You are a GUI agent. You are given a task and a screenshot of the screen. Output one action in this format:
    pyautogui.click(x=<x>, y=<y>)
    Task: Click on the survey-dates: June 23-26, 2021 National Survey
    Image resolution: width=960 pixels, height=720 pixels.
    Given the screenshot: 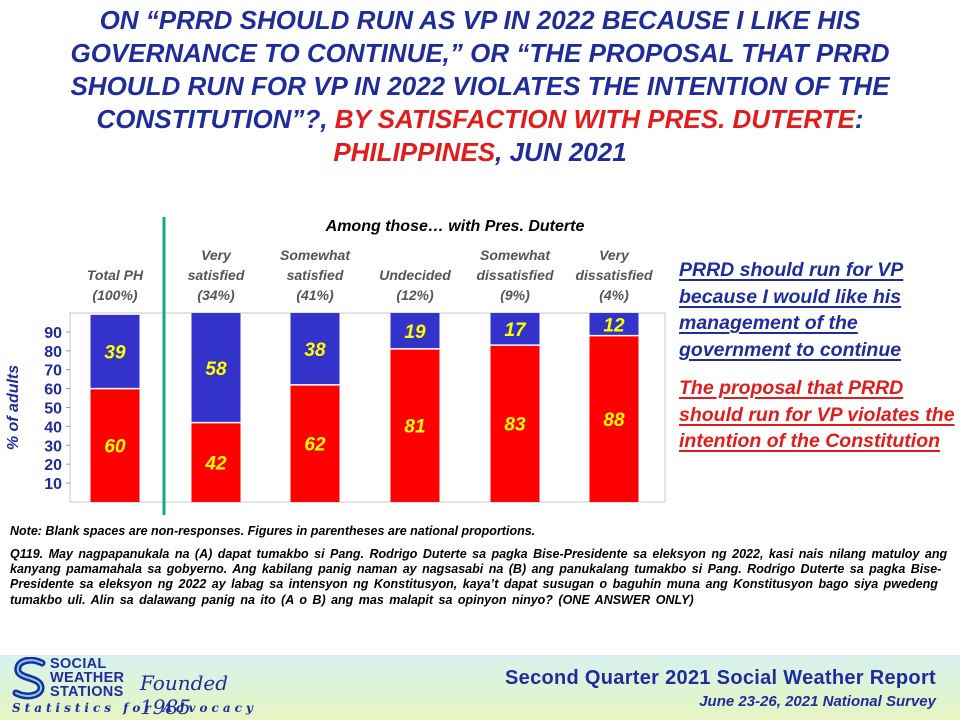 What is the action you would take?
    pyautogui.click(x=817, y=701)
    